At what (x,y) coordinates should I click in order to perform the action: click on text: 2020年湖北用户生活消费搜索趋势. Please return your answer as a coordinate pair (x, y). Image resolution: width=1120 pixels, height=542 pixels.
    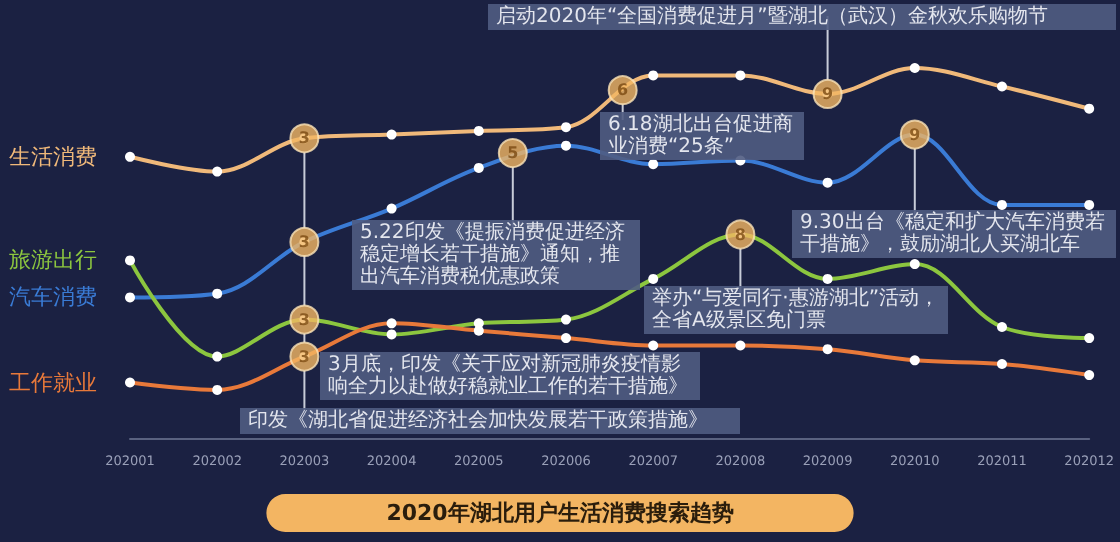
    Looking at the image, I should click on (560, 513).